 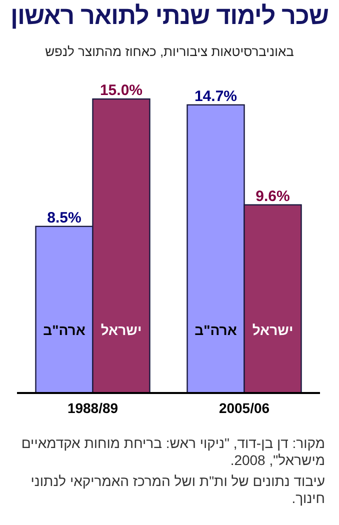 What do you see at coordinates (244, 408) in the screenshot?
I see `x-tick-label: 2005/06` at bounding box center [244, 408].